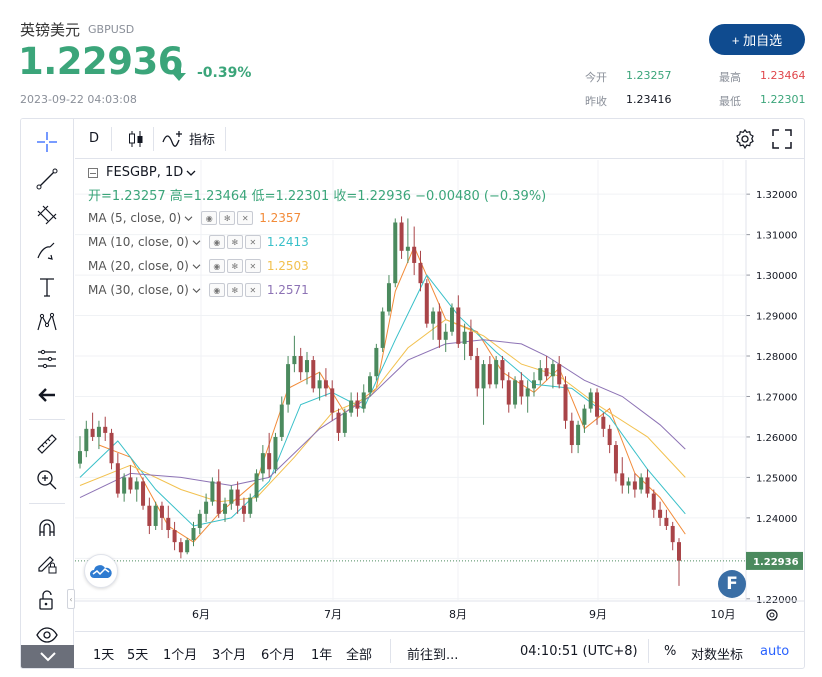 This screenshot has height=677, width=822. I want to click on instrument-name: 英镑美元, so click(50, 30).